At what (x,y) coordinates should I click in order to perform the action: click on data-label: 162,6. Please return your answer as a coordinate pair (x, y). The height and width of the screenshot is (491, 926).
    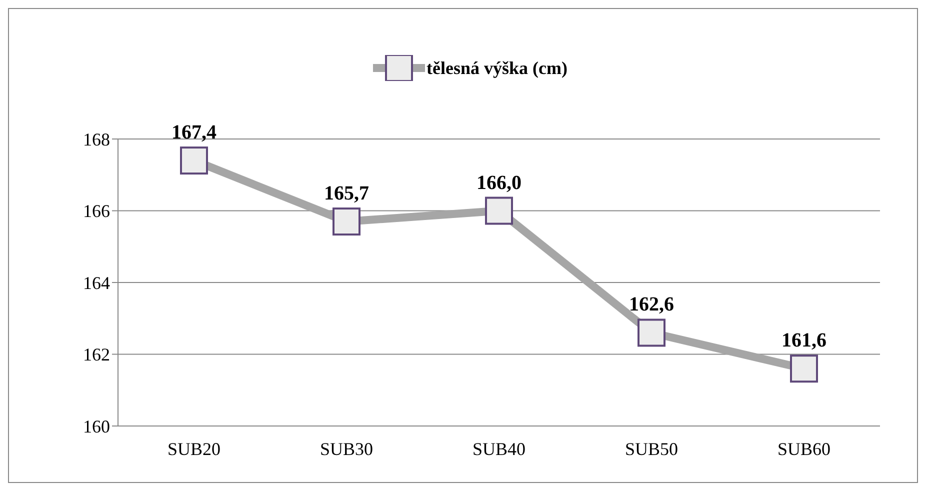
    Looking at the image, I should click on (651, 305).